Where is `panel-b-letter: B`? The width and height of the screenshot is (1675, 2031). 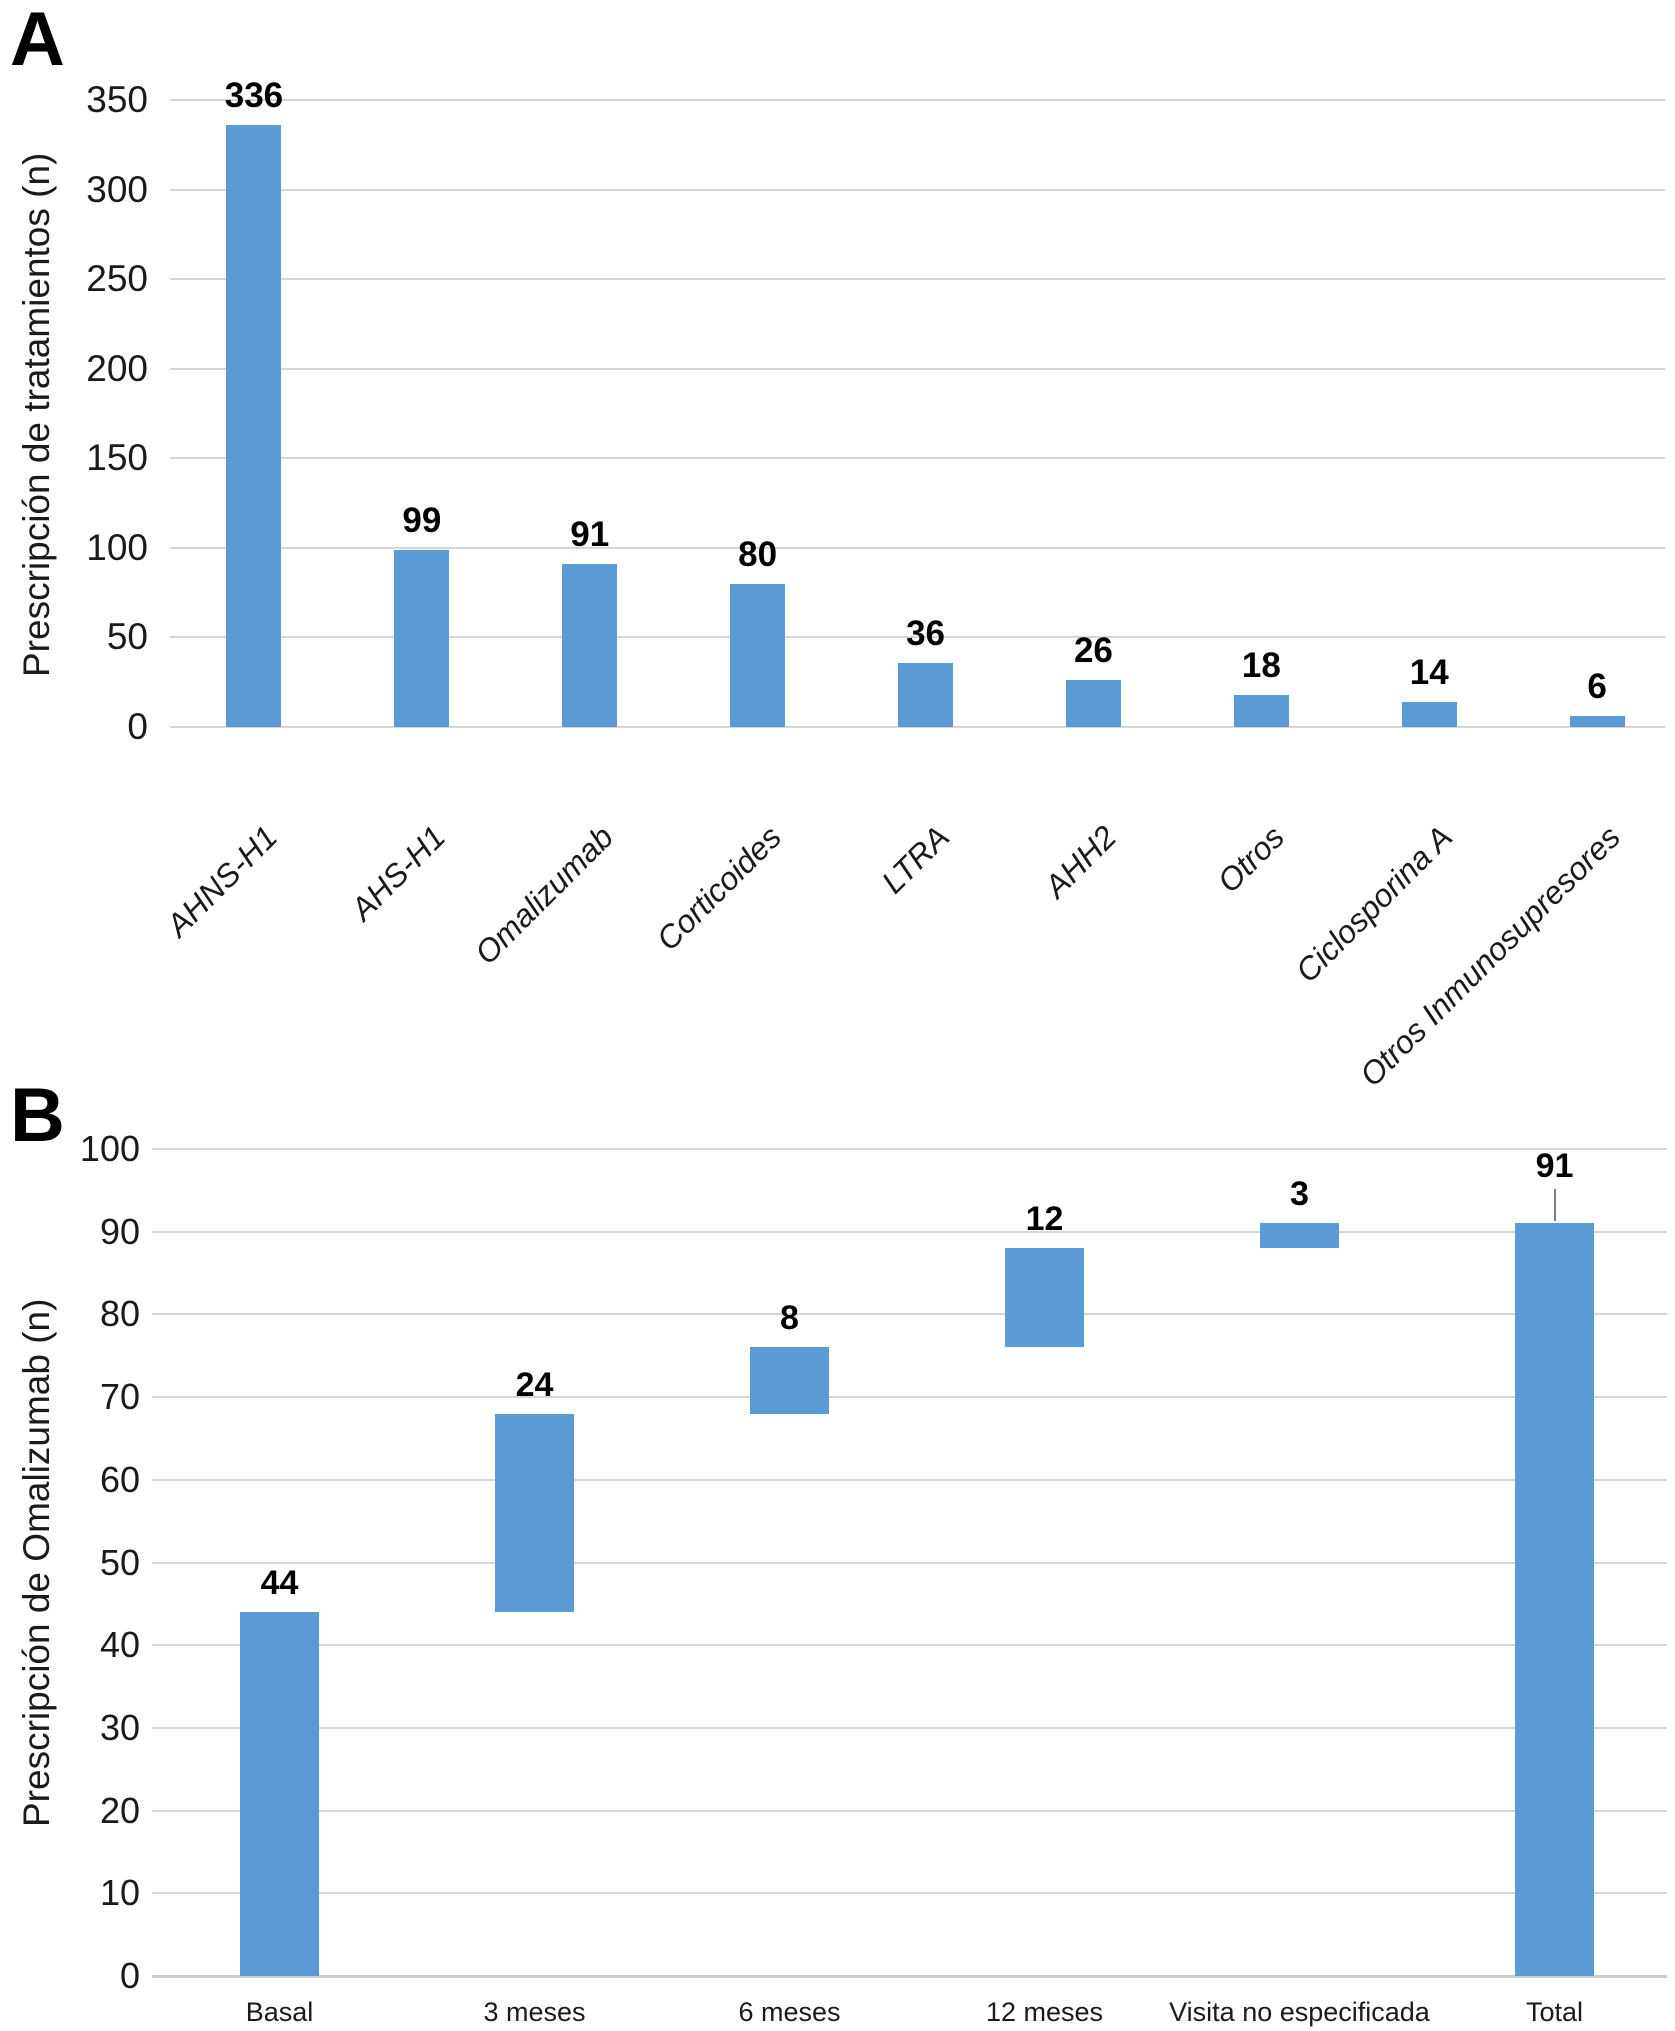
panel-b-letter: B is located at coordinates (37, 1115).